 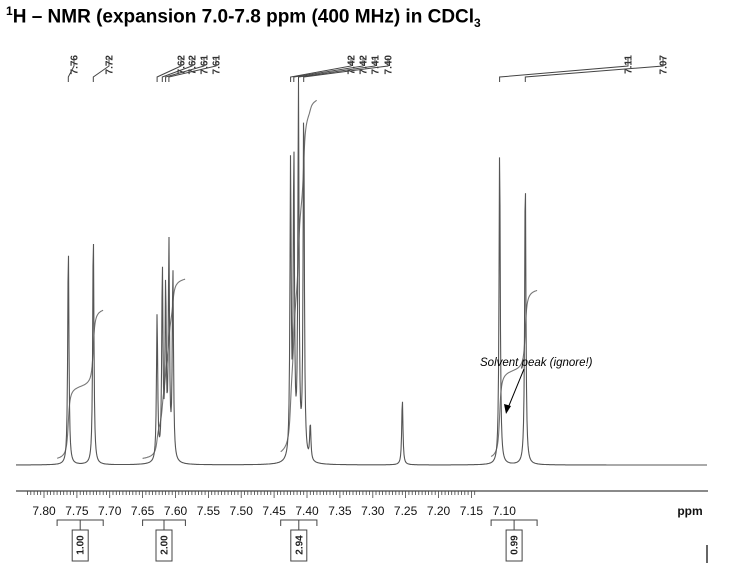 What do you see at coordinates (110, 511) in the screenshot?
I see `x-tick-label: 7.70` at bounding box center [110, 511].